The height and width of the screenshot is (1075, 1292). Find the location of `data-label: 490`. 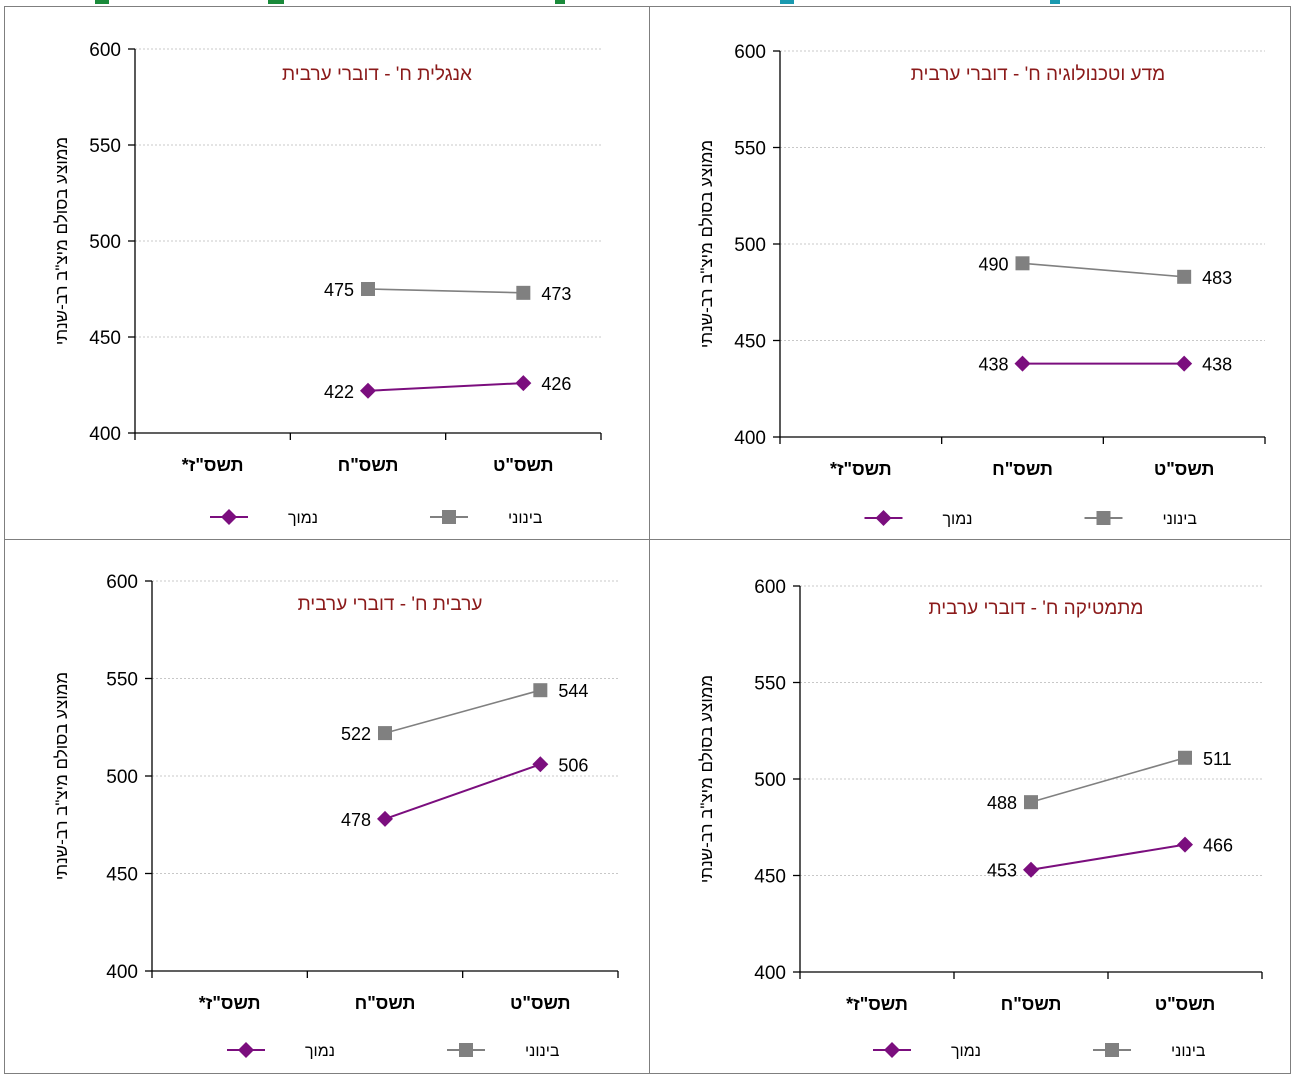

data-label: 490 is located at coordinates (993, 264).